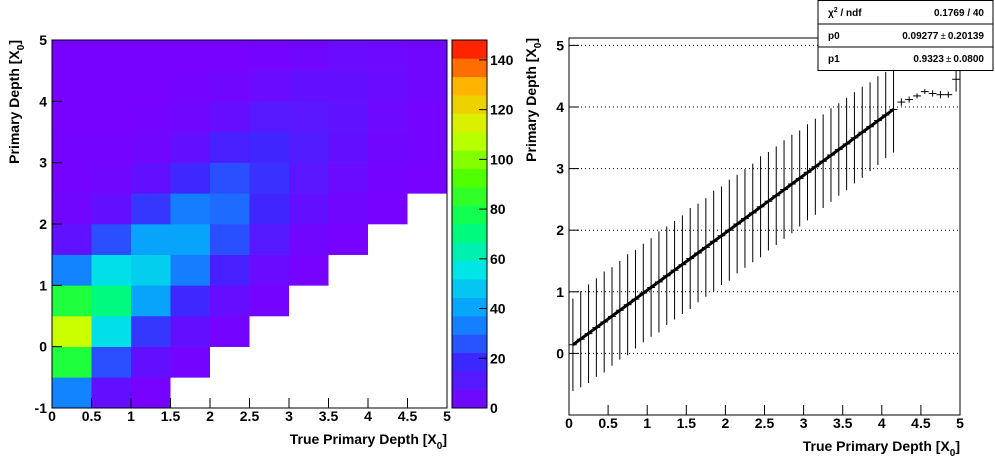 This screenshot has width=995, height=457. I want to click on label-part: True Primary Depth [X, so click(877, 446).